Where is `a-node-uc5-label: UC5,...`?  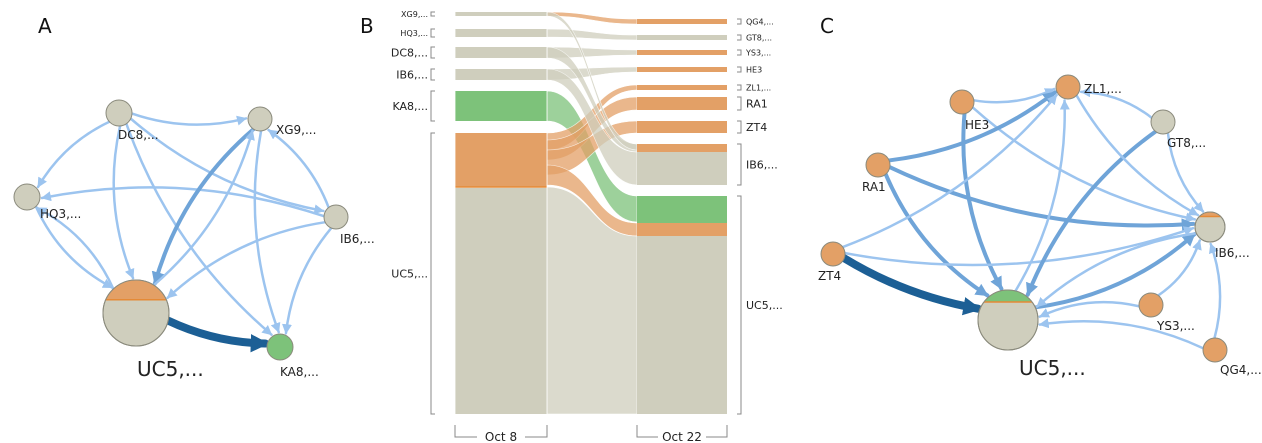 a-node-uc5-label: UC5,... is located at coordinates (170, 369).